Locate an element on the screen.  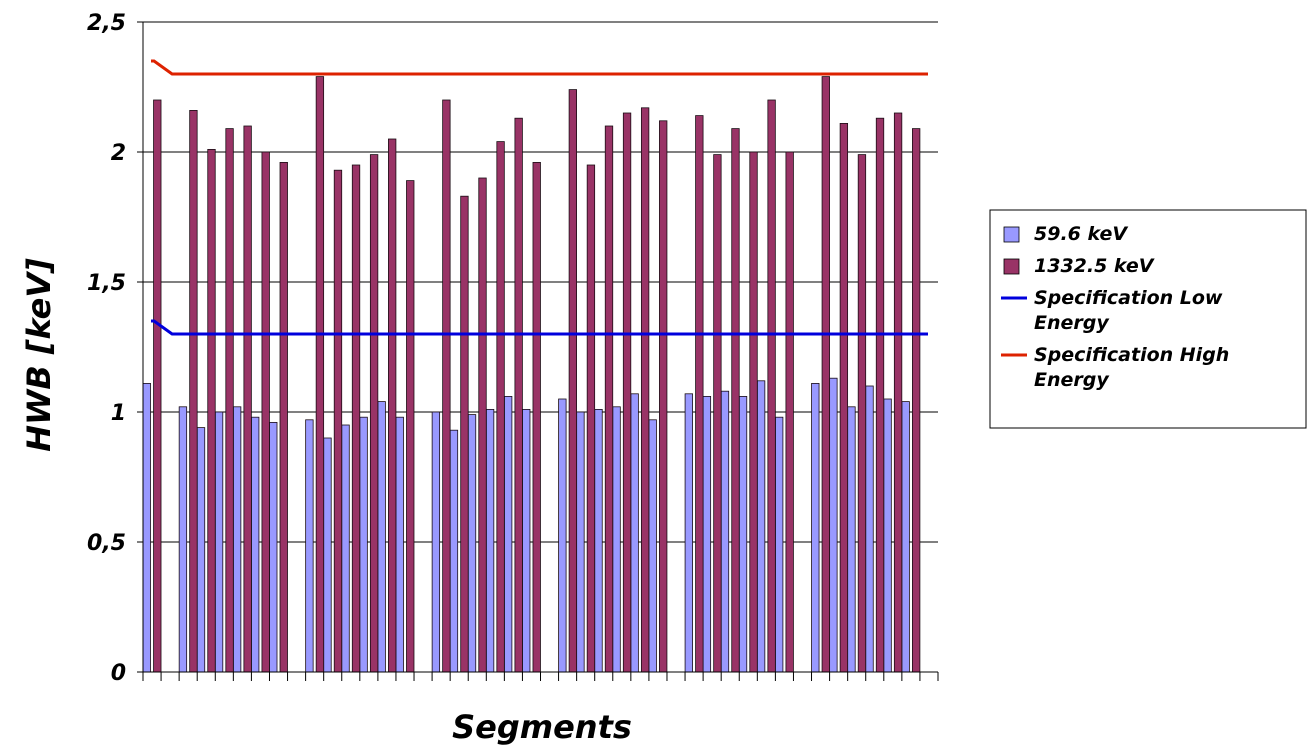
x-axis-title: Segments is located at coordinates (542, 727).